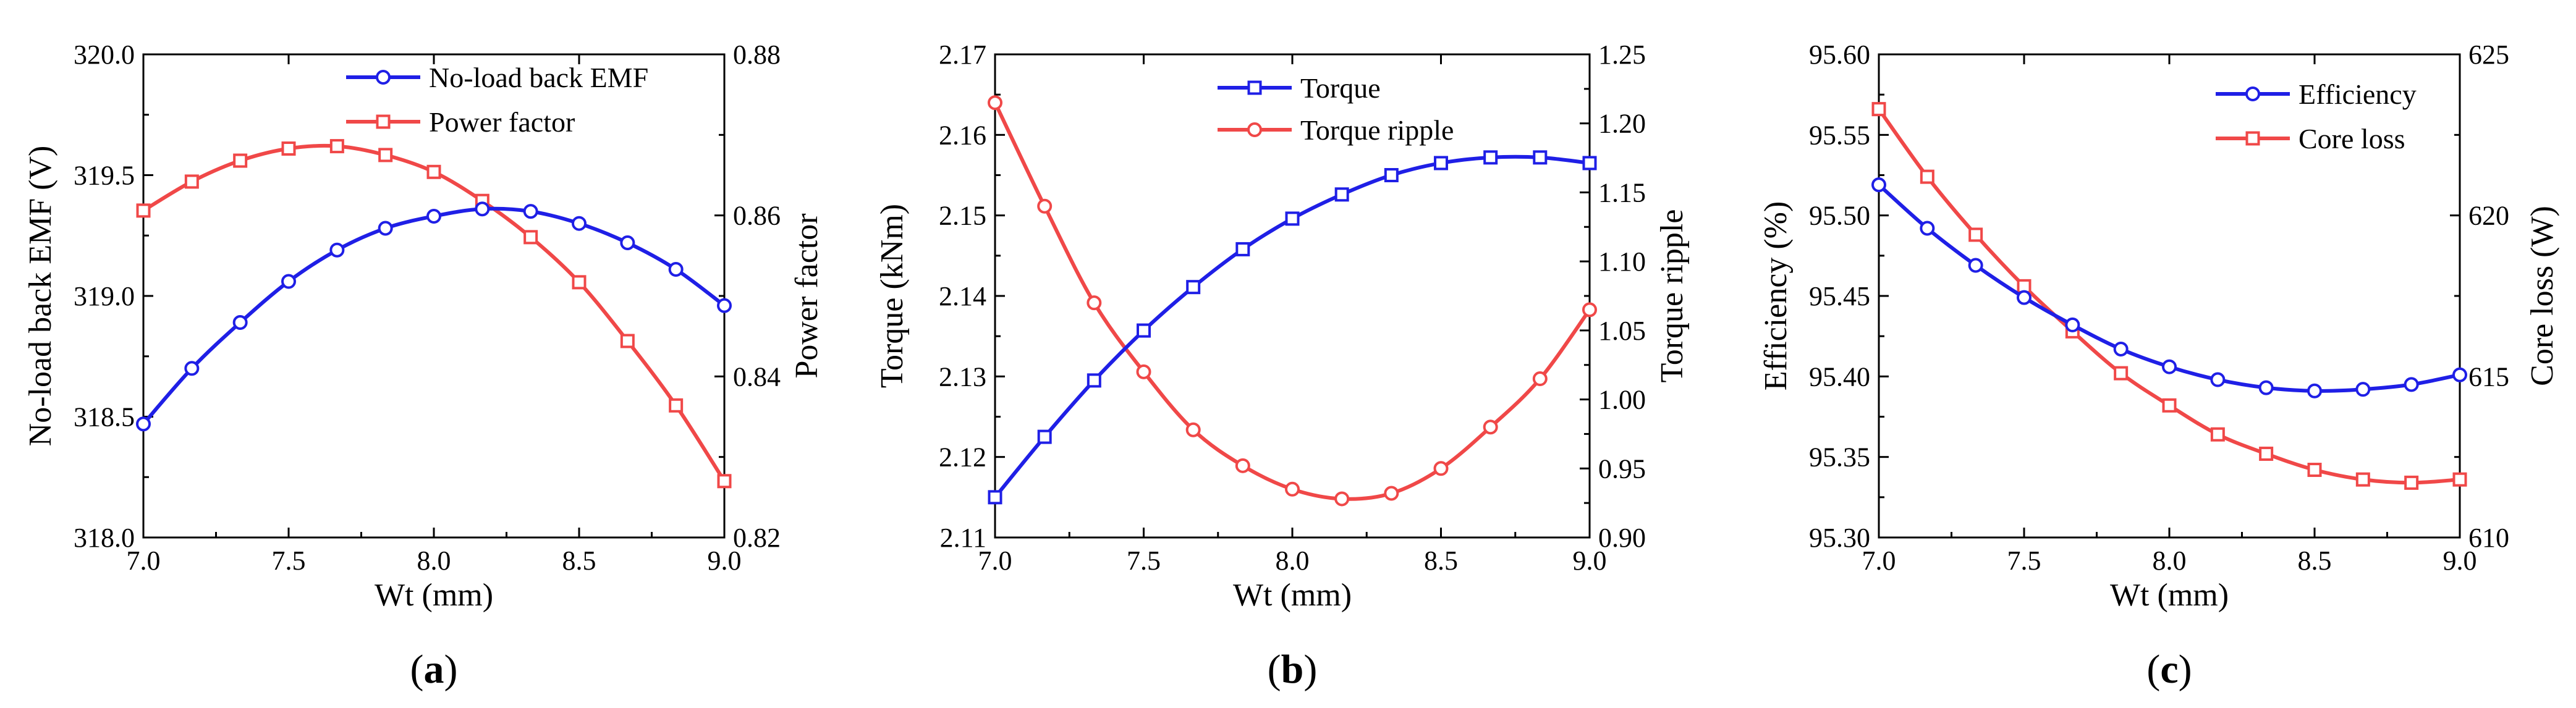  What do you see at coordinates (1839, 457) in the screenshot?
I see `y-left-tick-label: 95.35` at bounding box center [1839, 457].